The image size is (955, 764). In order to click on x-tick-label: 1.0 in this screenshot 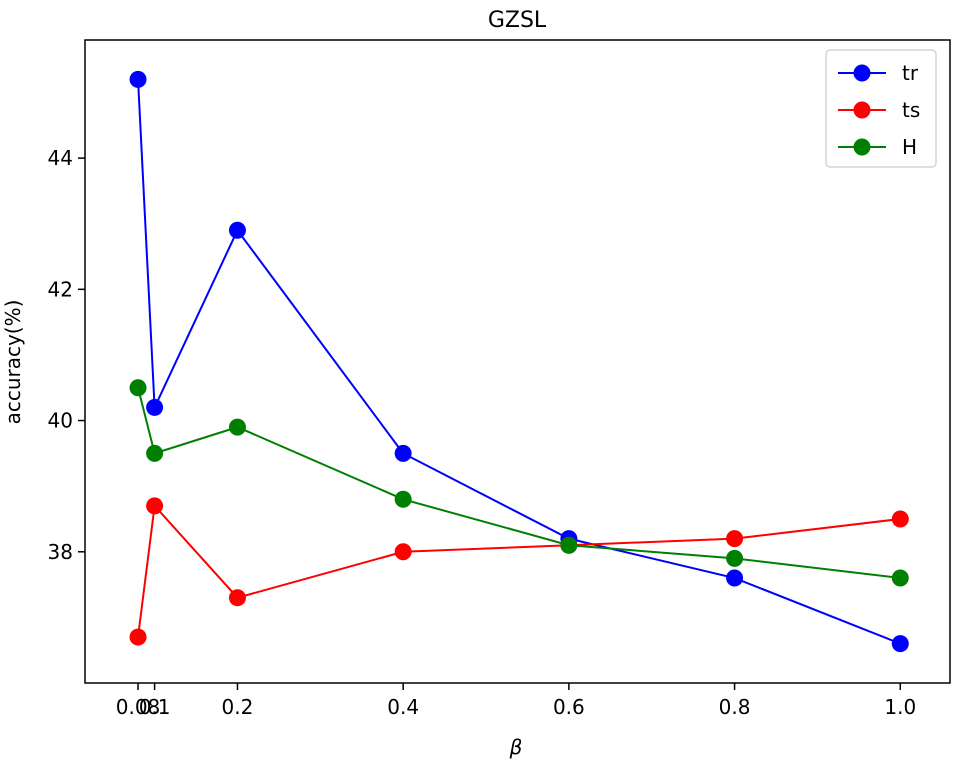, I will do `click(900, 707)`.